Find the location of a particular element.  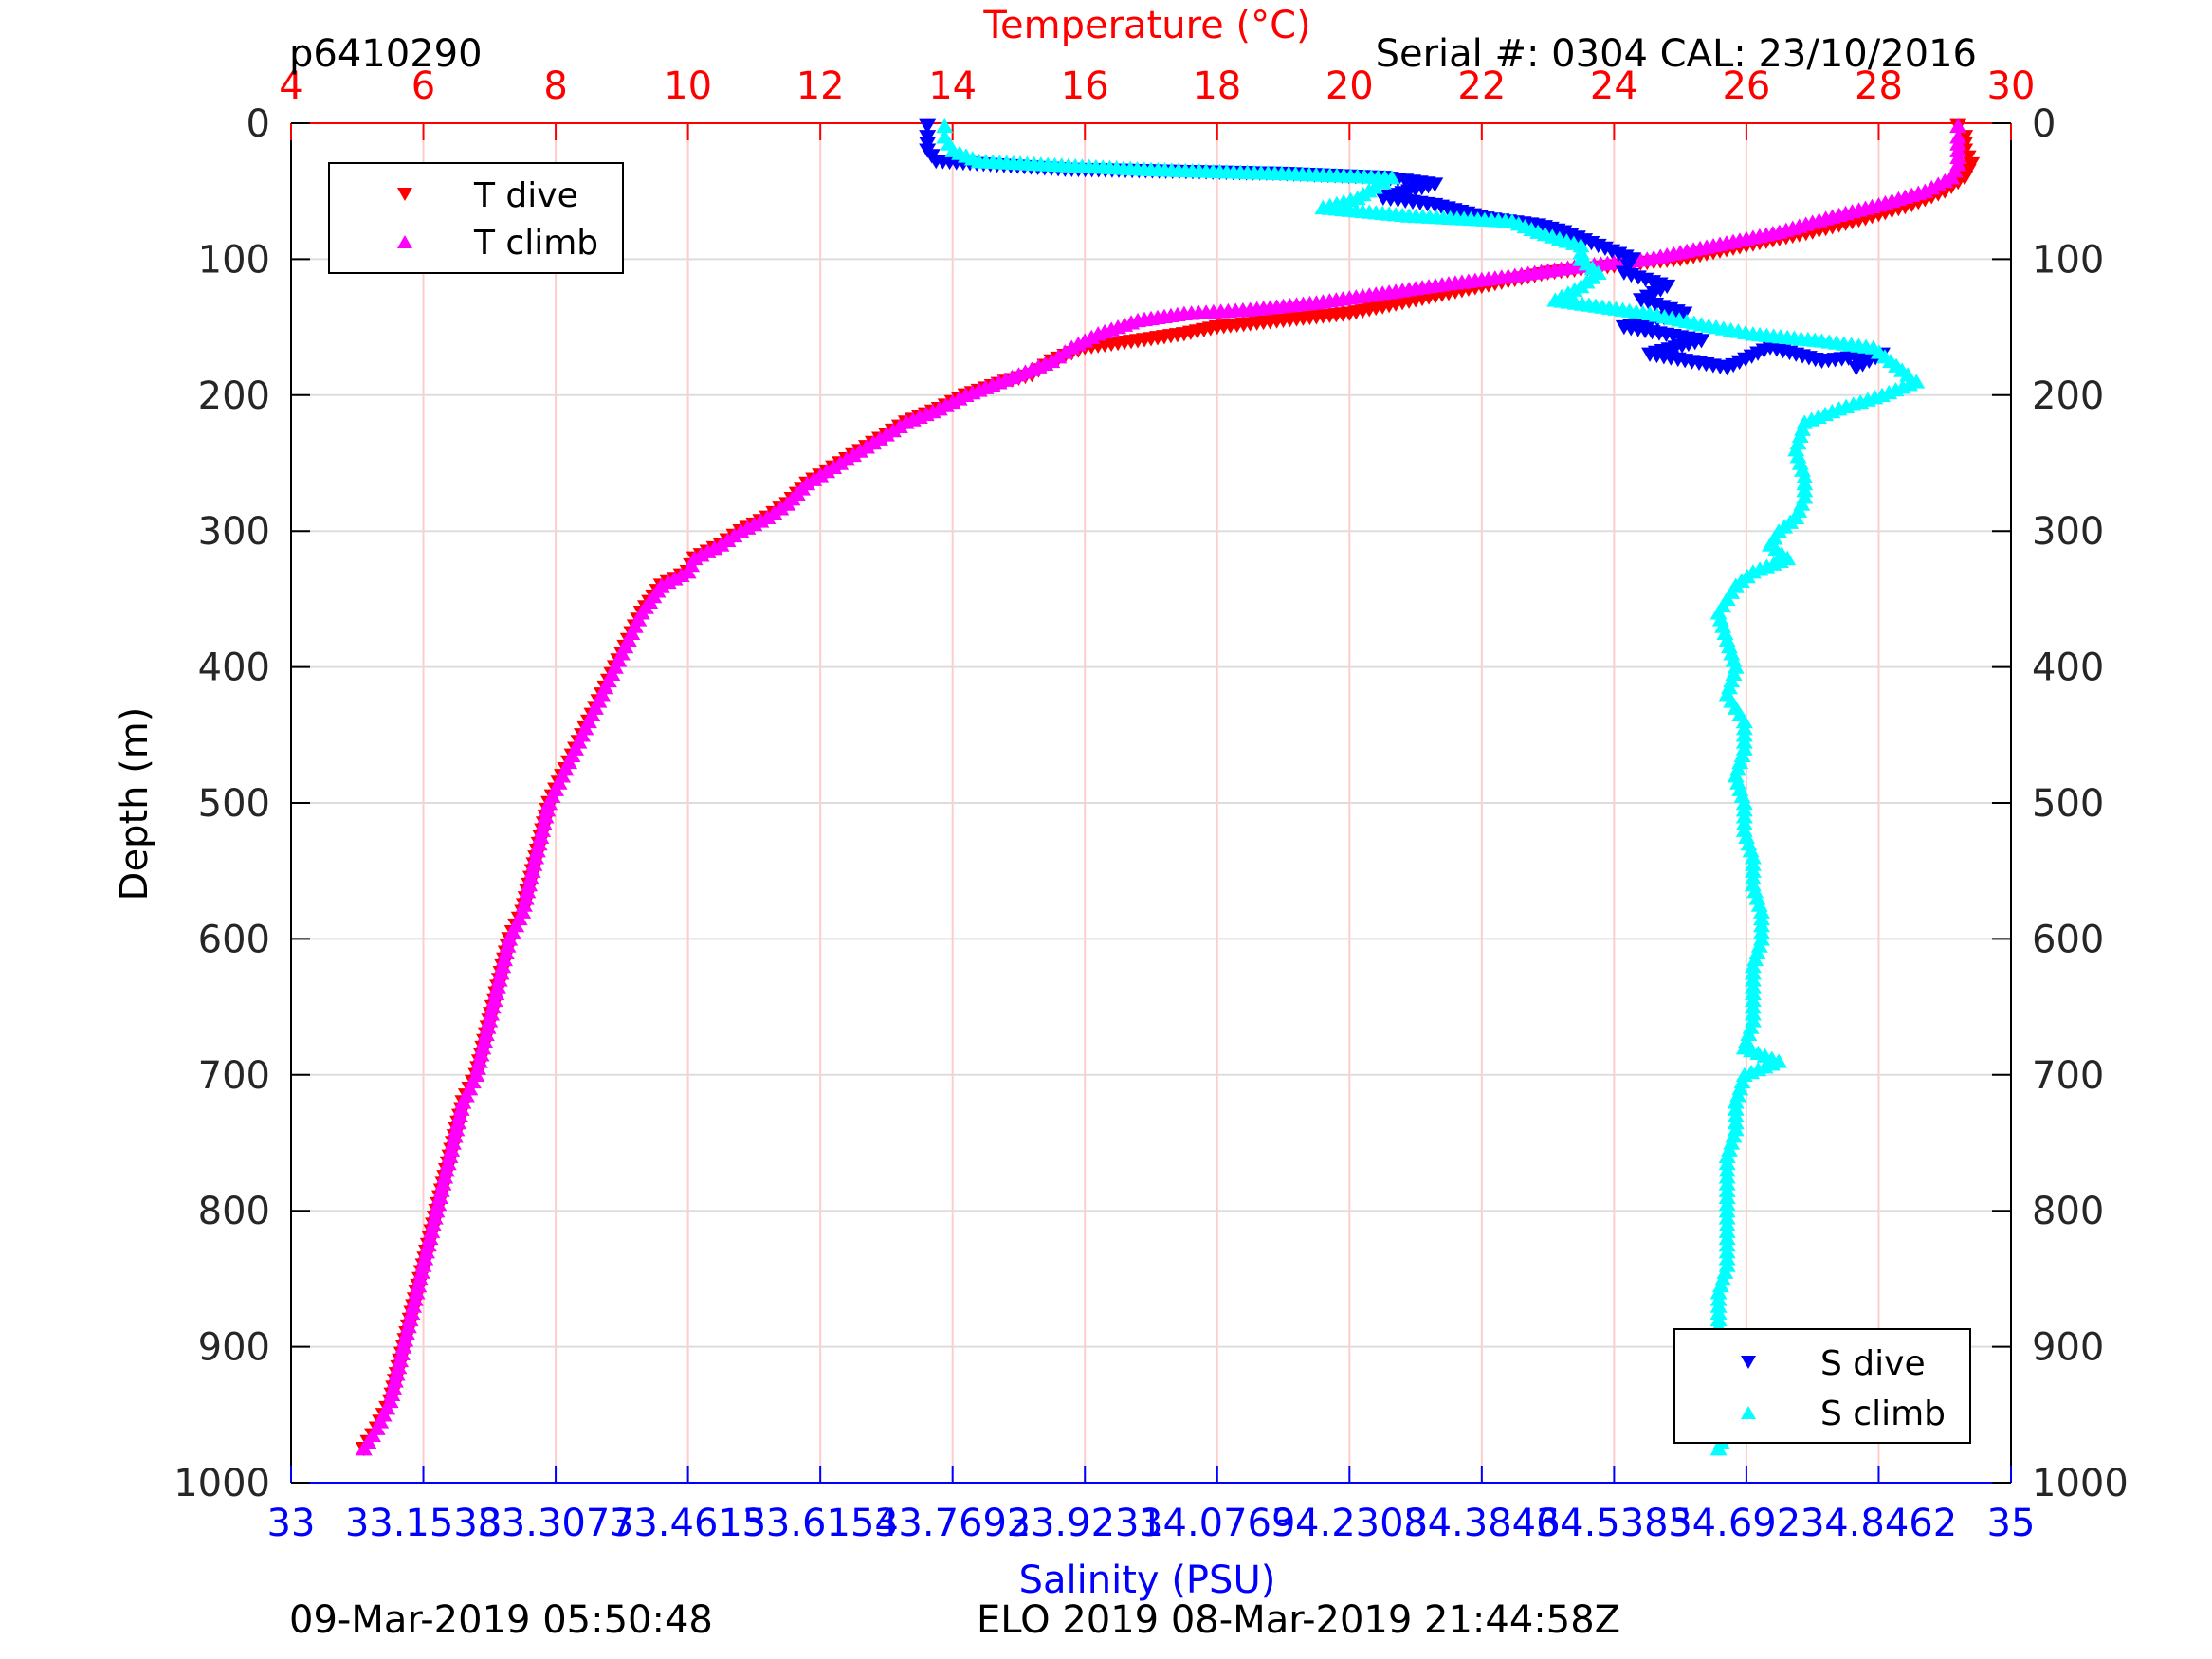

temperature-legend: T dive T climb is located at coordinates (476, 218).